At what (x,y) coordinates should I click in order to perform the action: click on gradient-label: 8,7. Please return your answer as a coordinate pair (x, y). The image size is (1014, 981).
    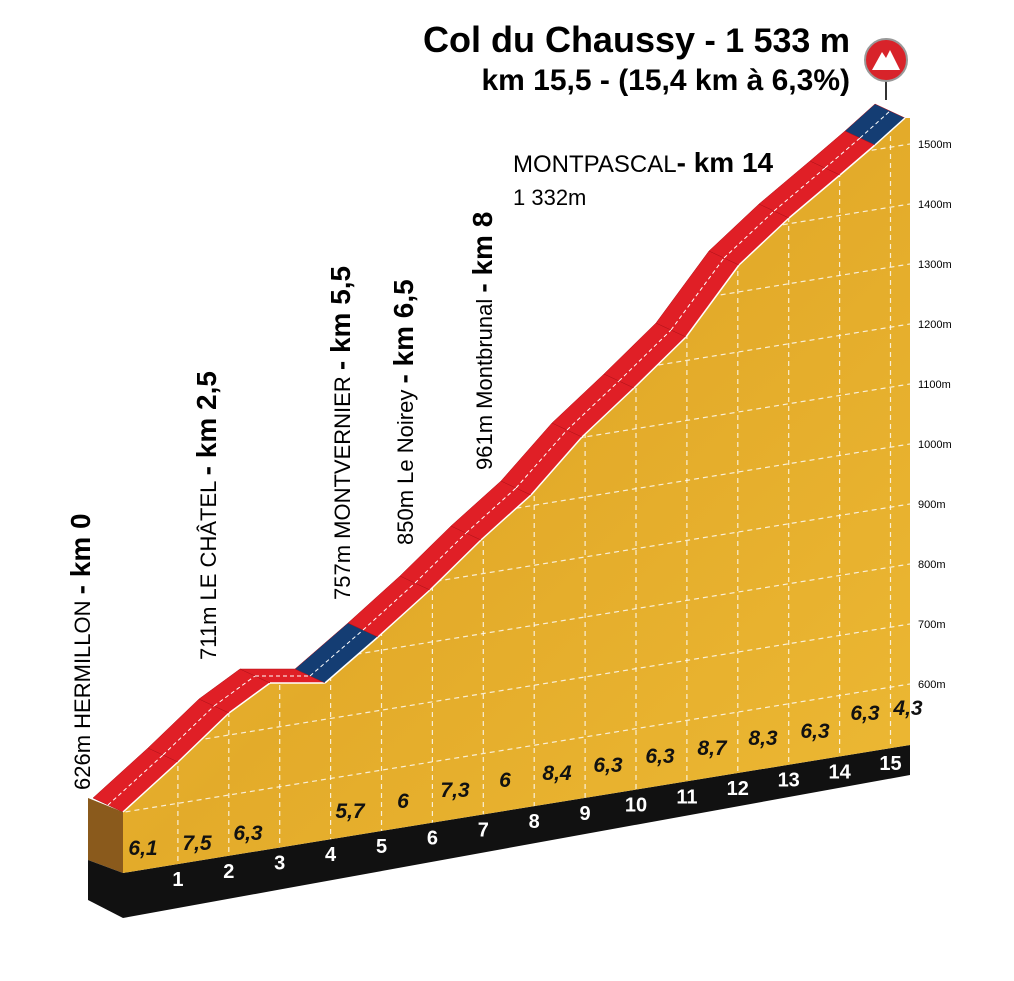
    Looking at the image, I should click on (712, 748).